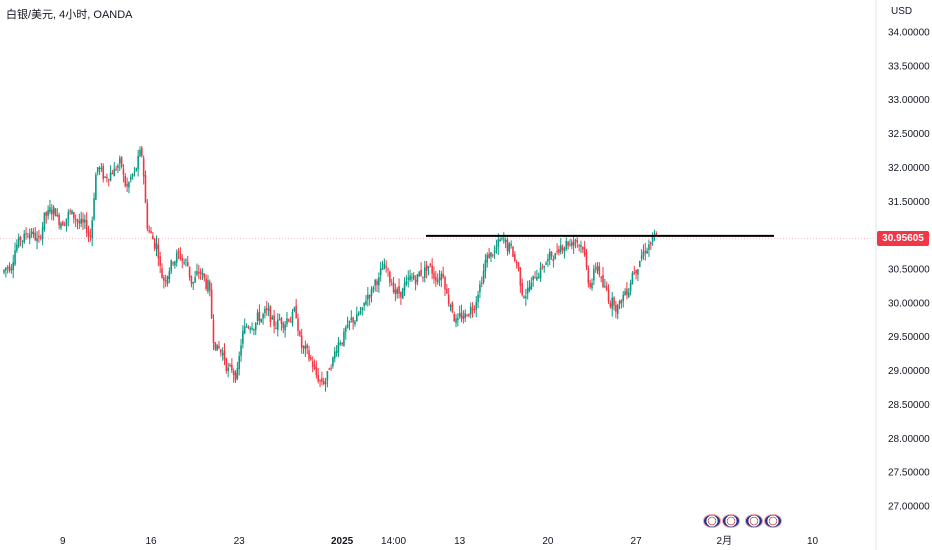 This screenshot has width=932, height=550. Describe the element at coordinates (909, 371) in the screenshot. I see `y-tick-label: 29.00000` at that location.